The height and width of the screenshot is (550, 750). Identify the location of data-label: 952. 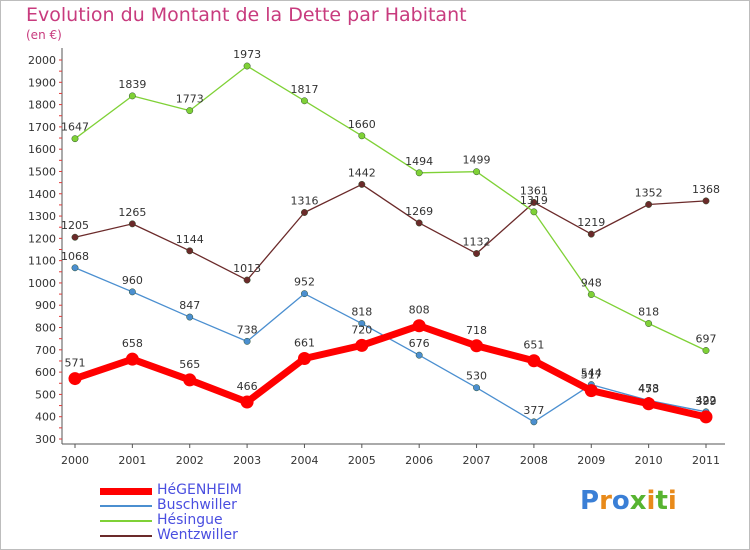
(304, 282).